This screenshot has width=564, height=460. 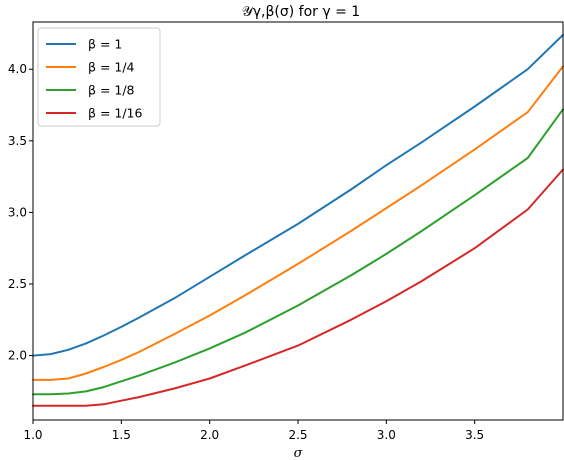 I want to click on x-tick-label: 2.5, so click(x=297, y=435).